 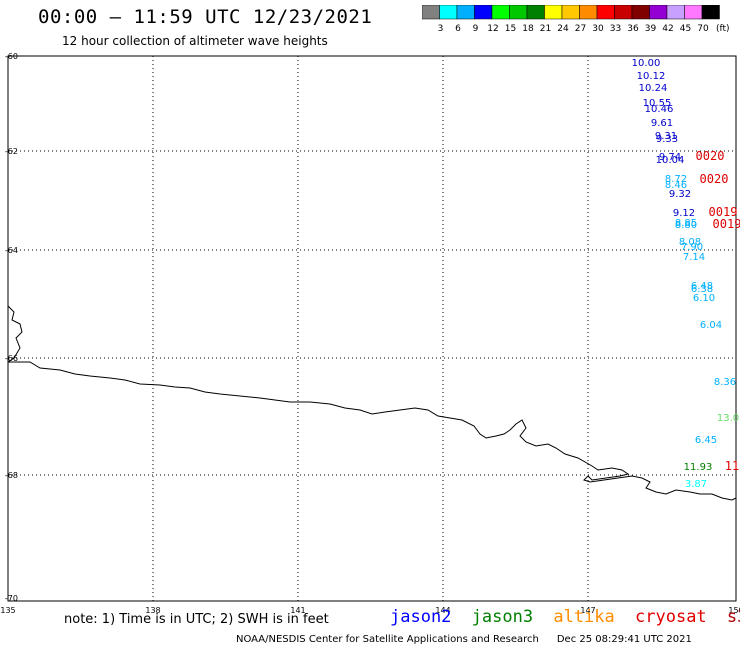 I want to click on longitude-label: 135, so click(x=7, y=610).